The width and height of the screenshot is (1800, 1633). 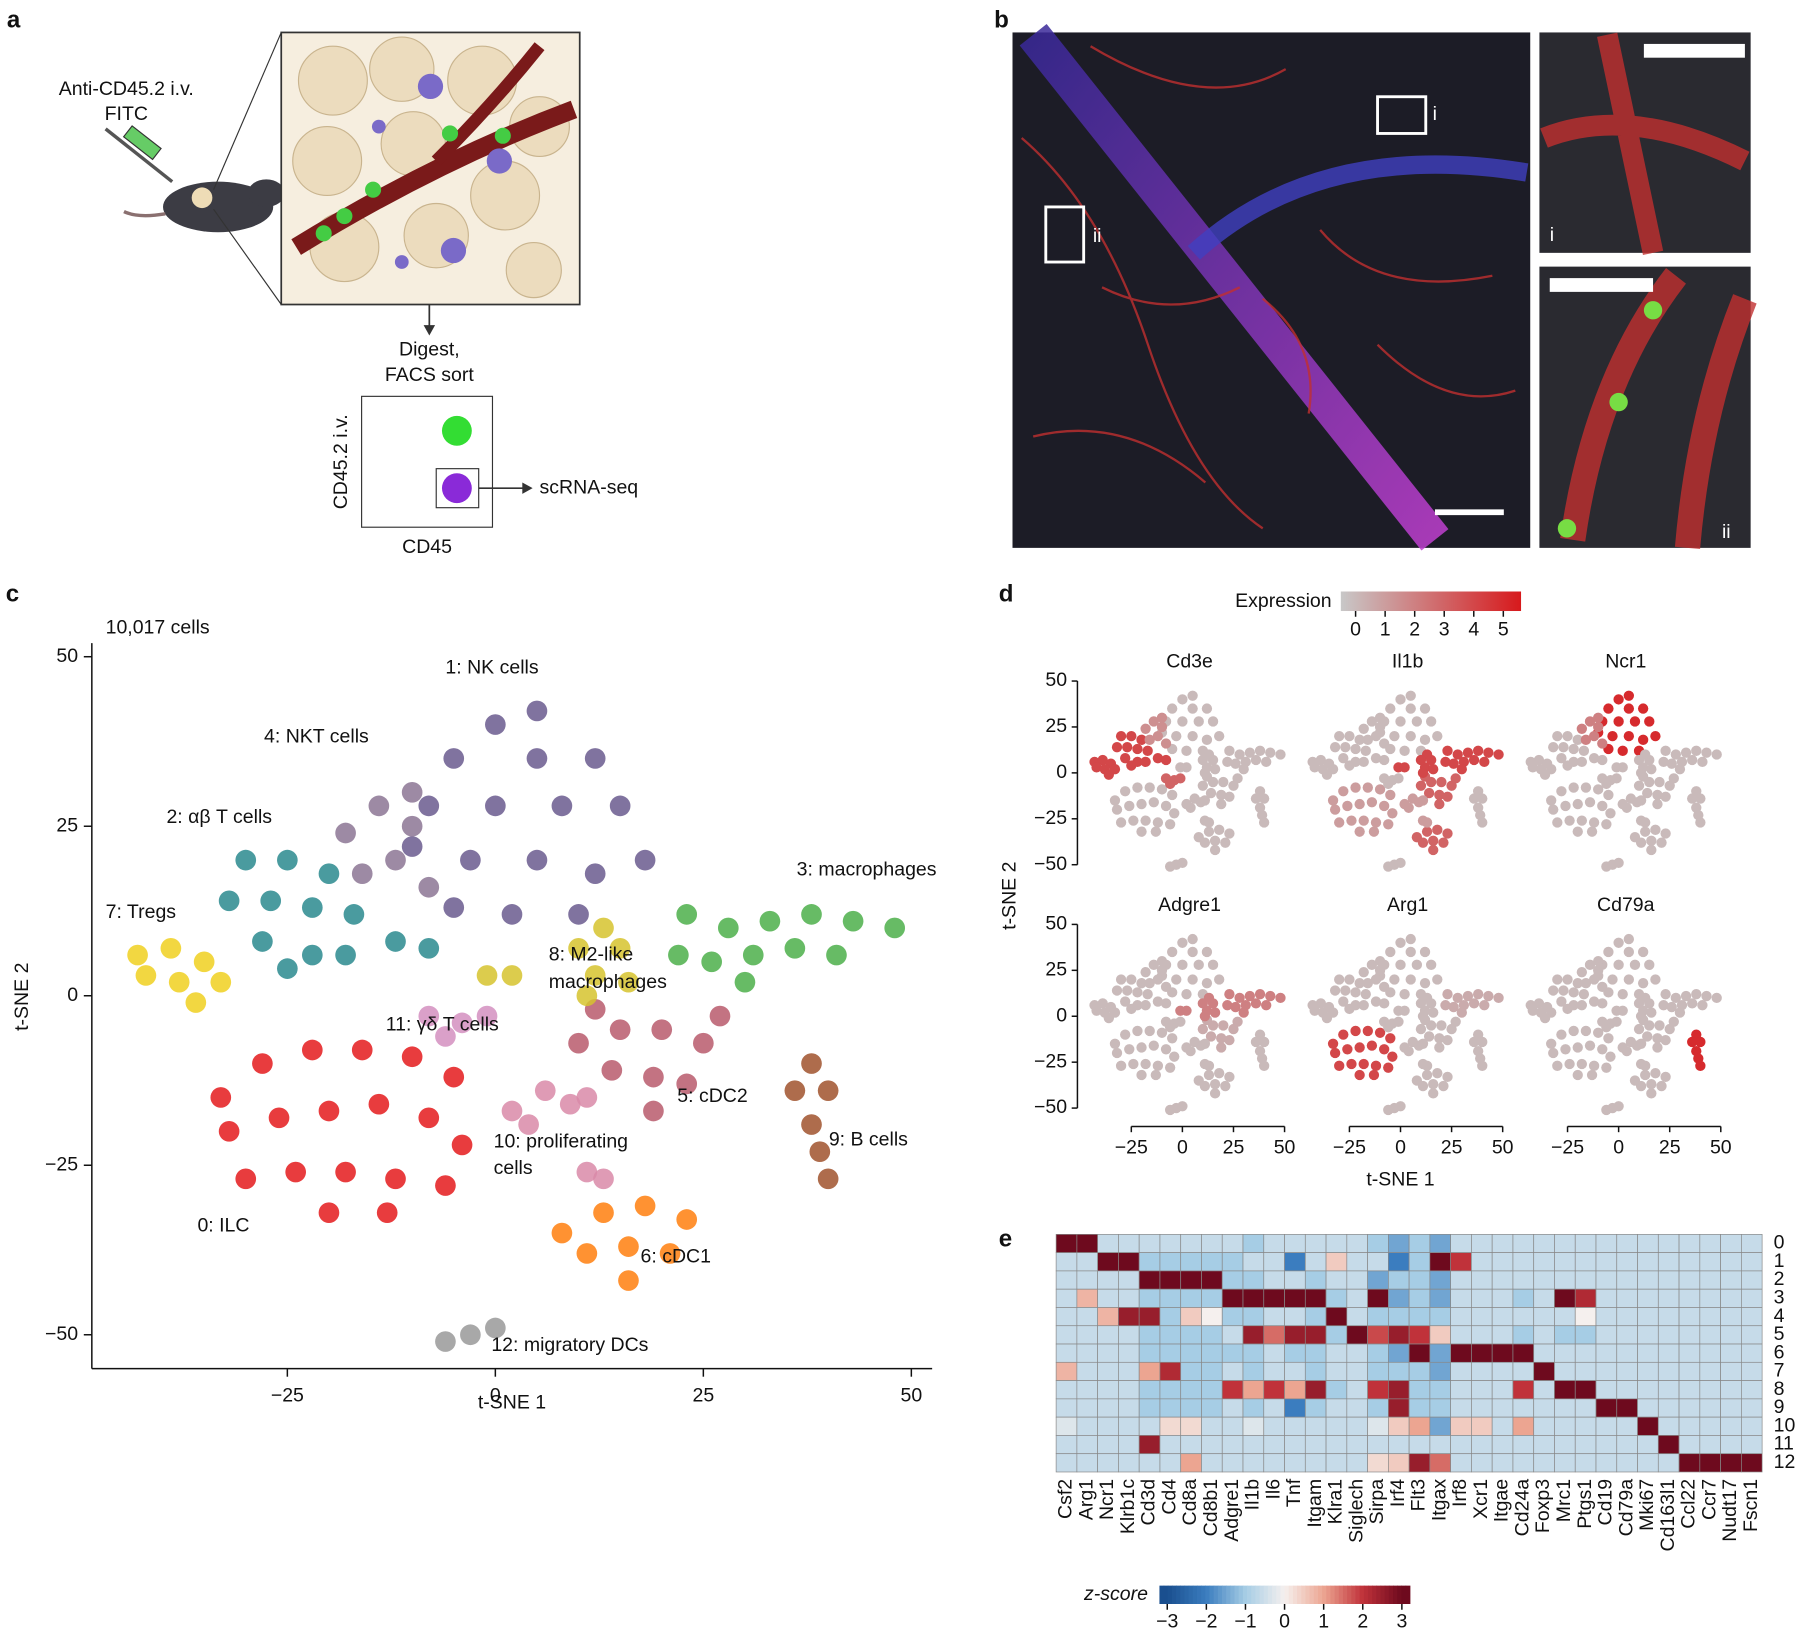 What do you see at coordinates (1779, 1261) in the screenshot?
I see `row-label: 1` at bounding box center [1779, 1261].